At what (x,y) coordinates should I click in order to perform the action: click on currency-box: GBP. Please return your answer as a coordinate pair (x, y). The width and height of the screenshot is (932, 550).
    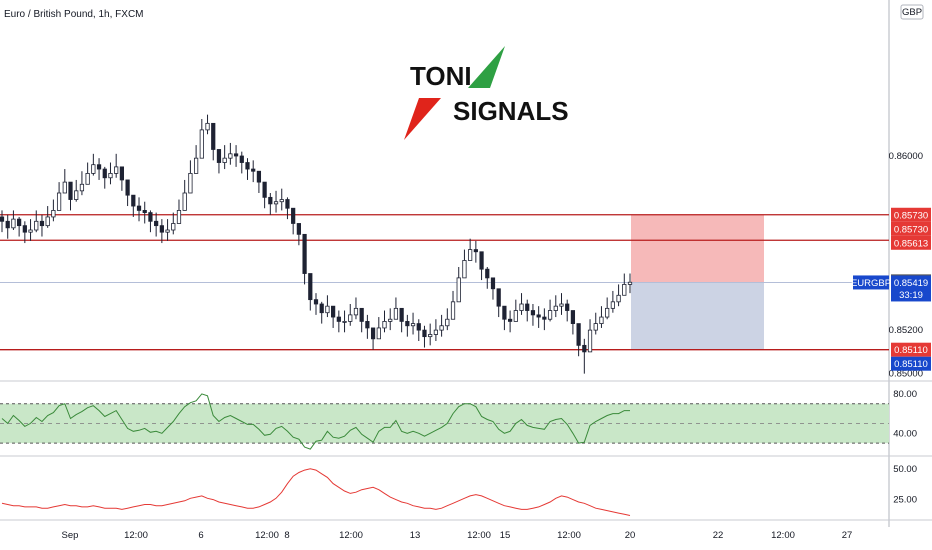
    Looking at the image, I should click on (912, 12).